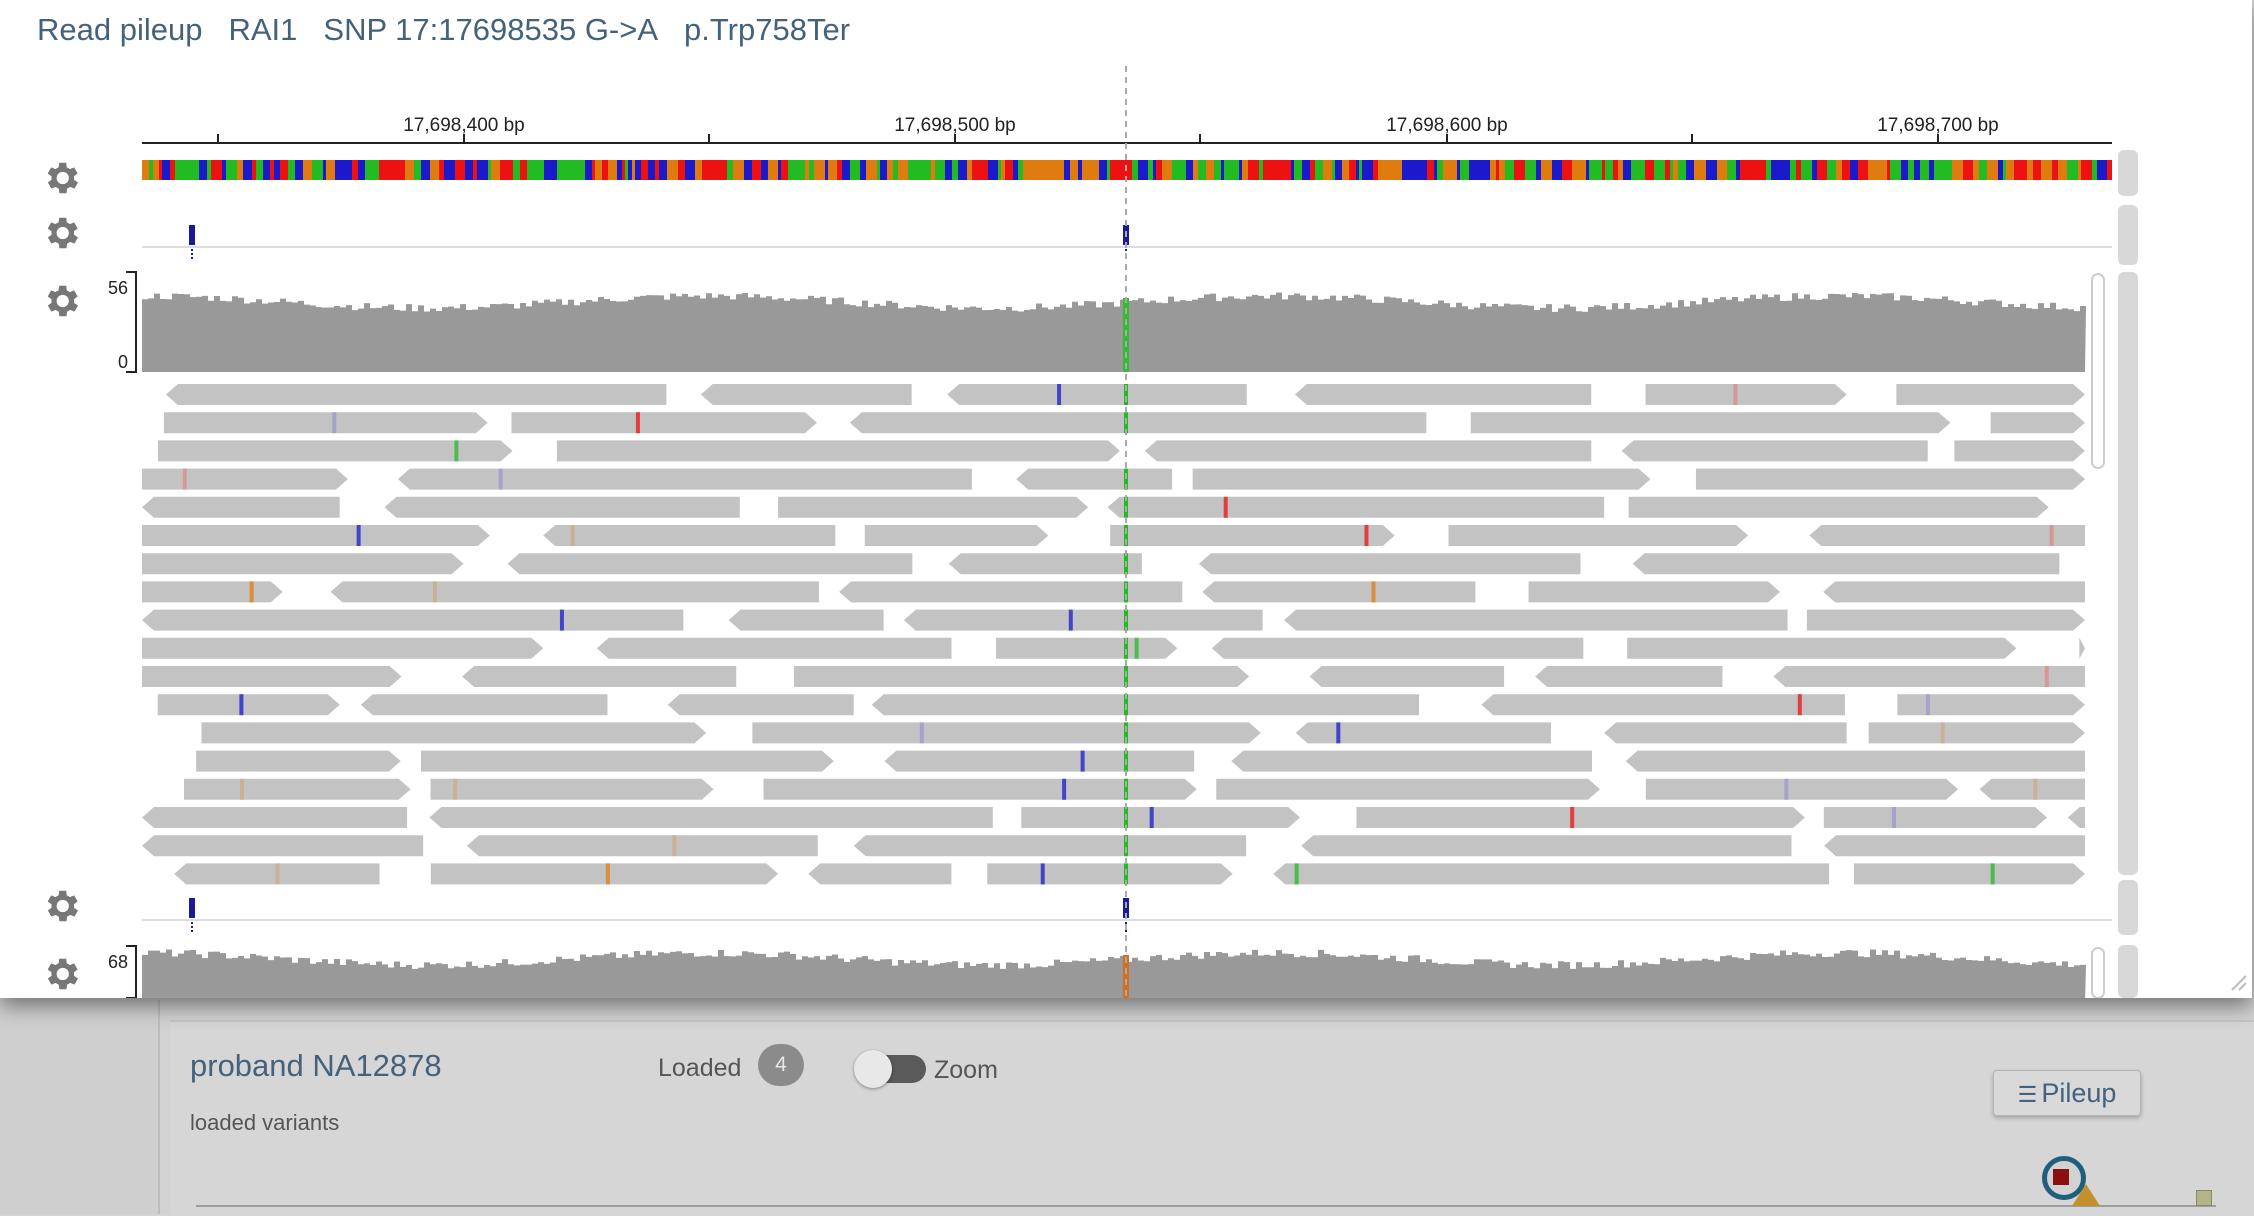 Image resolution: width=2254 pixels, height=1216 pixels. I want to click on coverage-scroll-thumb, so click(2098, 972).